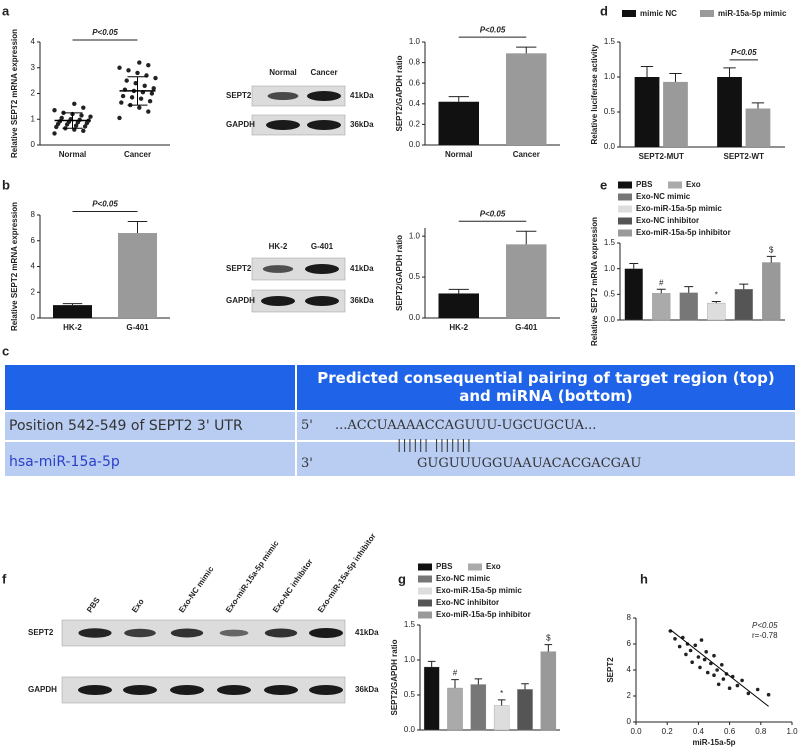 Image resolution: width=800 pixels, height=748 pixels. I want to click on legend-label: PBS, so click(444, 566).